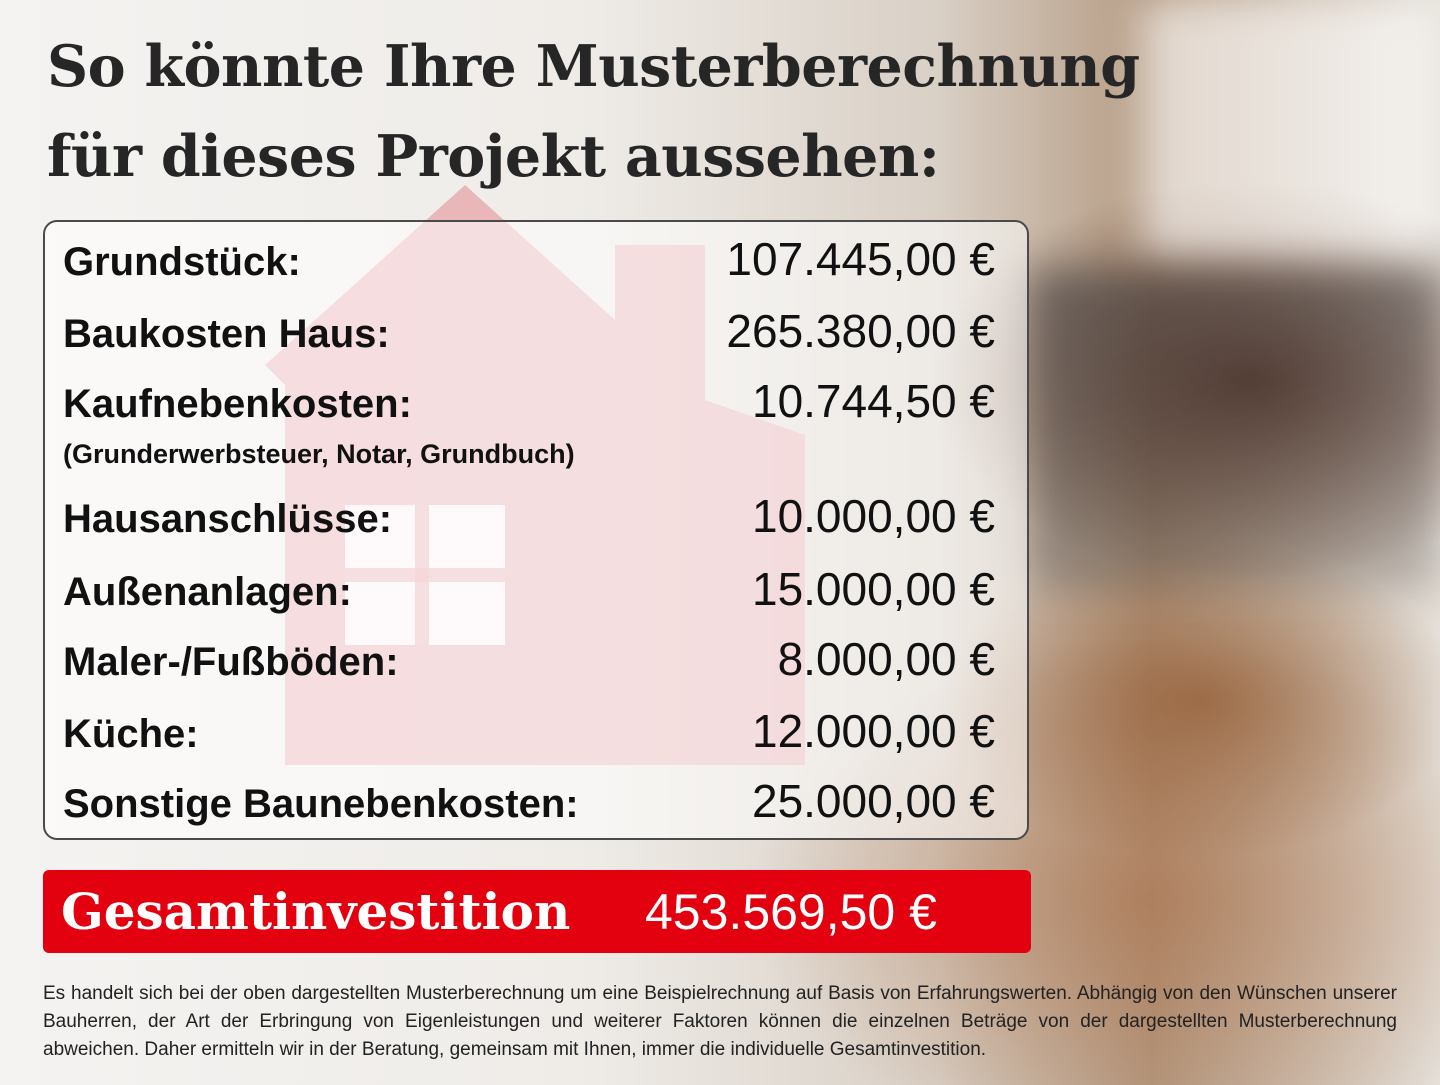  What do you see at coordinates (873, 731) in the screenshot?
I see `cost-value: 12.000,00 €` at bounding box center [873, 731].